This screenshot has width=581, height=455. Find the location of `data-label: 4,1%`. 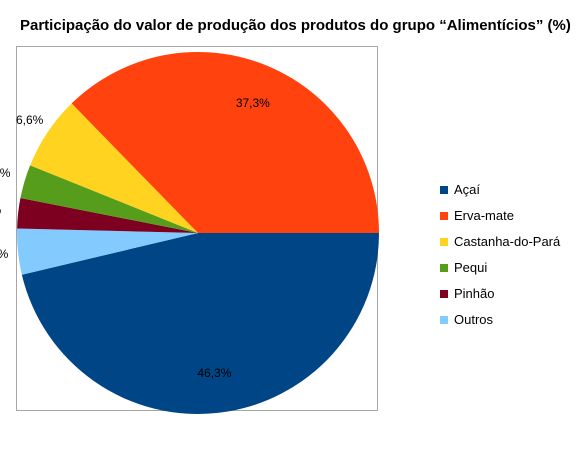

data-label: 4,1% is located at coordinates (4, 254).